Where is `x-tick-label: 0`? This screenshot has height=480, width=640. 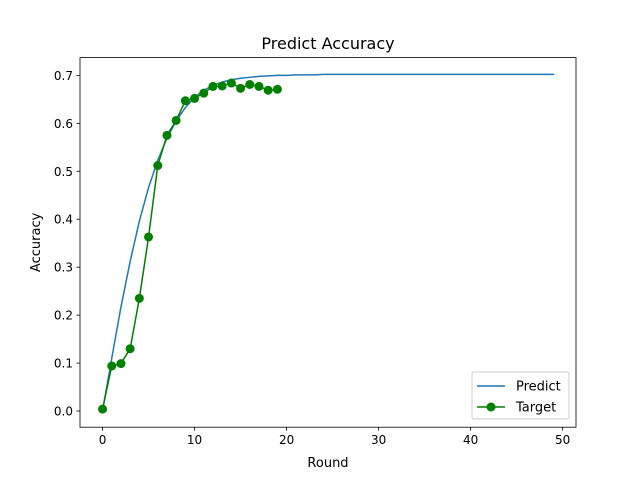 x-tick-label: 0 is located at coordinates (103, 440).